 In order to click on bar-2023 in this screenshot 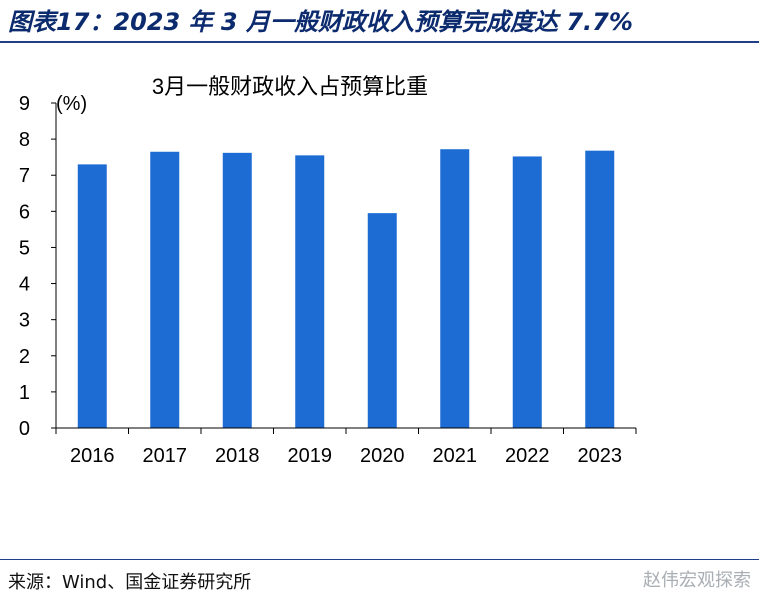, I will do `click(600, 289)`.